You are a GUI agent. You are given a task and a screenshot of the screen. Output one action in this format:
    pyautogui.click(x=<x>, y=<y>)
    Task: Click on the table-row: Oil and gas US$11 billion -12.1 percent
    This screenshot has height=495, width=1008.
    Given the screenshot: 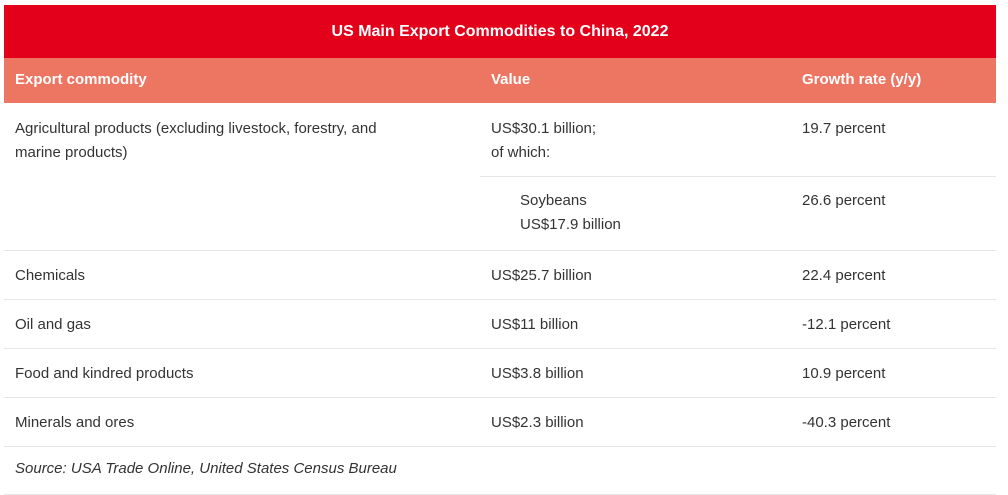 What is the action you would take?
    pyautogui.click(x=500, y=324)
    